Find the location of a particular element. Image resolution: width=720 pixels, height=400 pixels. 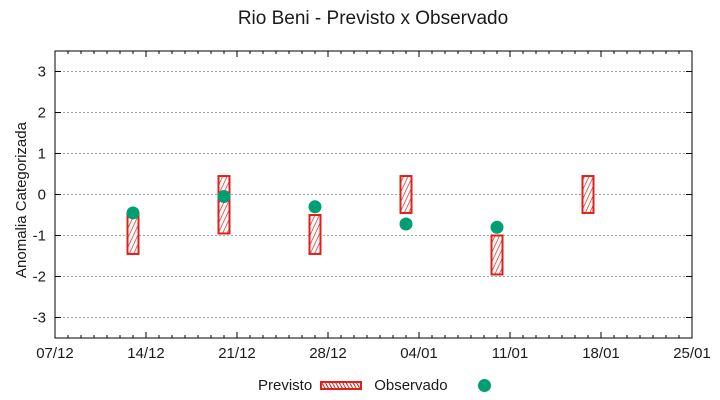

x-tick-label: 28/12 is located at coordinates (328, 353).